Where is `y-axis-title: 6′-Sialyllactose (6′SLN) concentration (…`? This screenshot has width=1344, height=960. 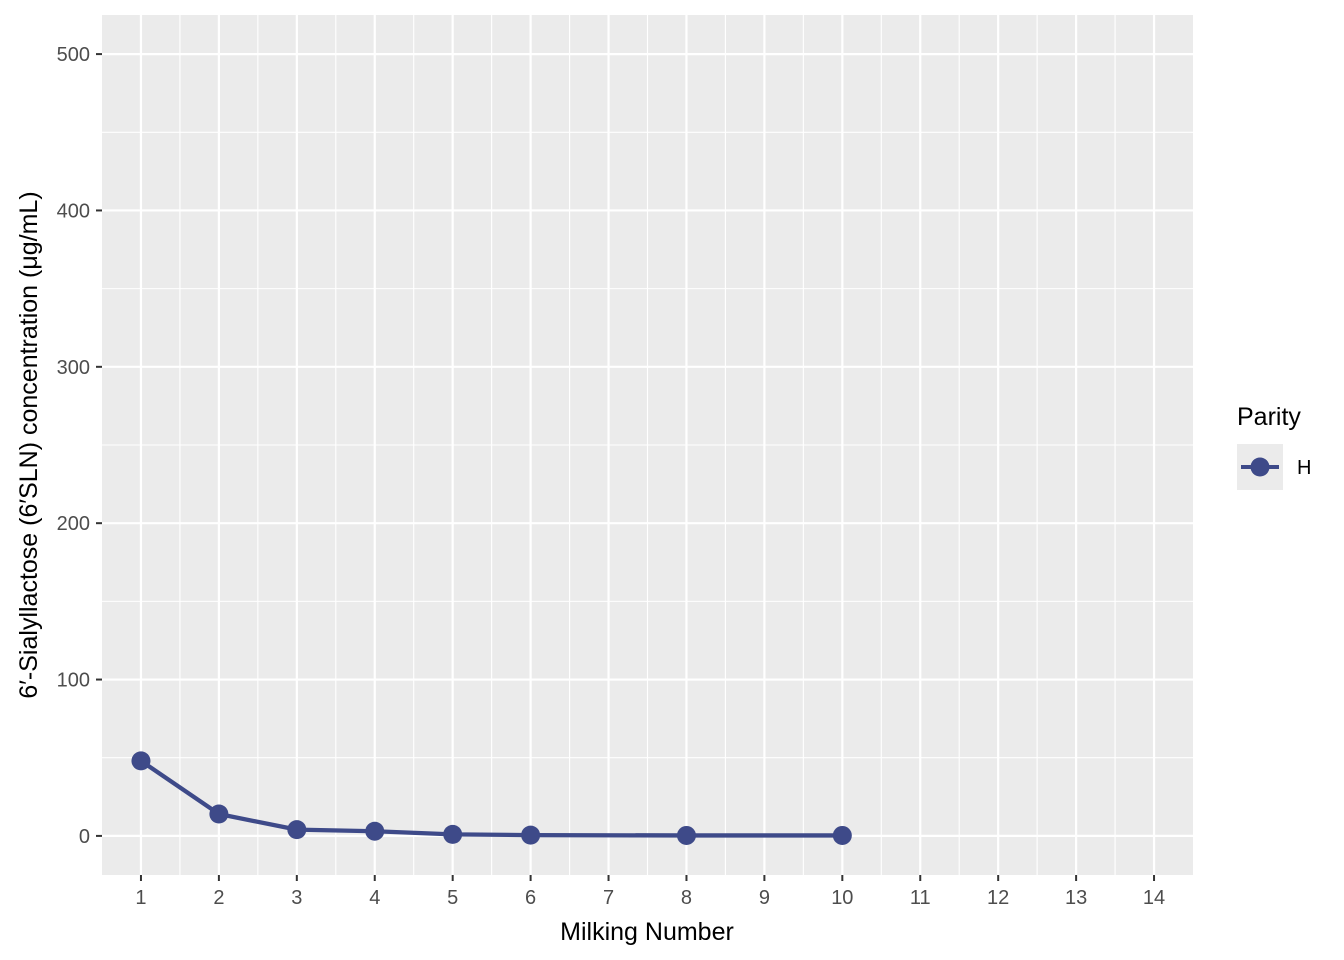 y-axis-title: 6′-Sialyllactose (6′SLN) concentration (… is located at coordinates (29, 444).